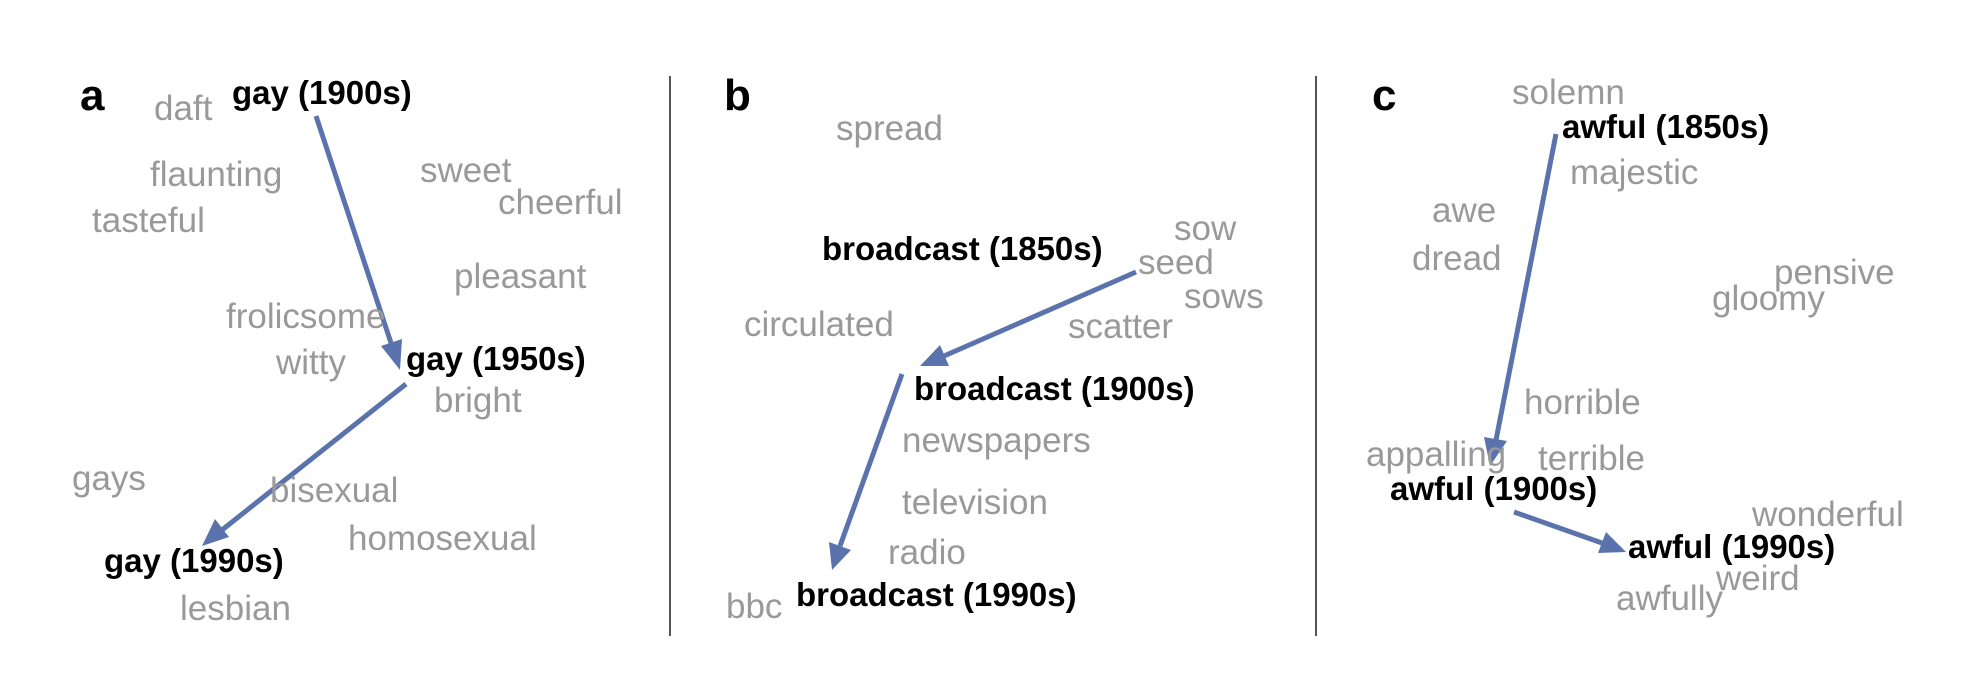 The width and height of the screenshot is (1964, 696). What do you see at coordinates (235, 608) in the screenshot?
I see `neighbor-lesbian: lesbian` at bounding box center [235, 608].